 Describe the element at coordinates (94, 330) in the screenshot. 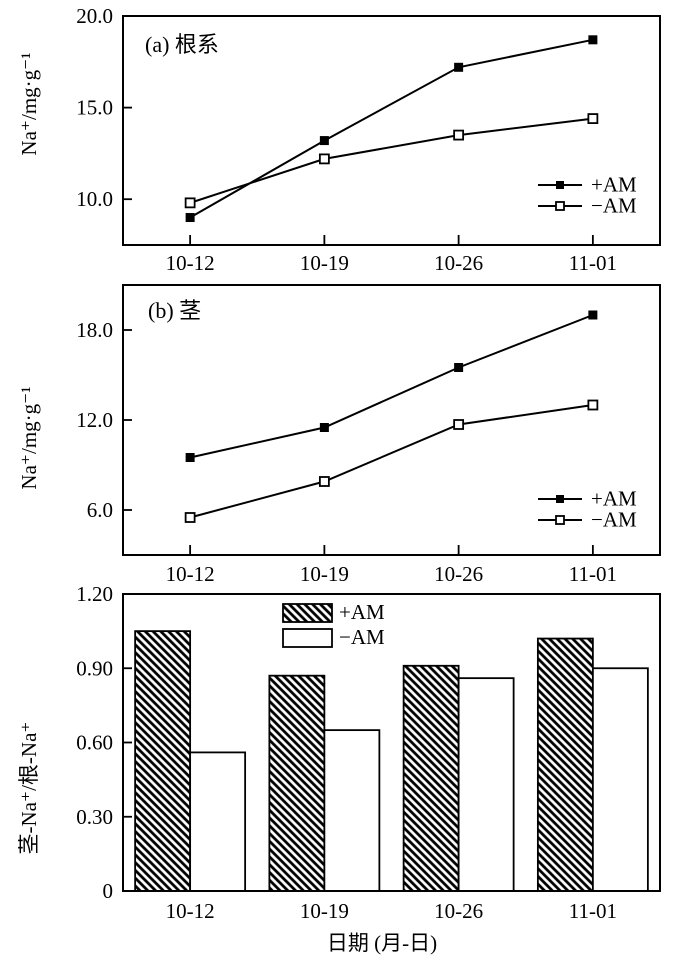

I see `y-tick-label: 18.0` at that location.